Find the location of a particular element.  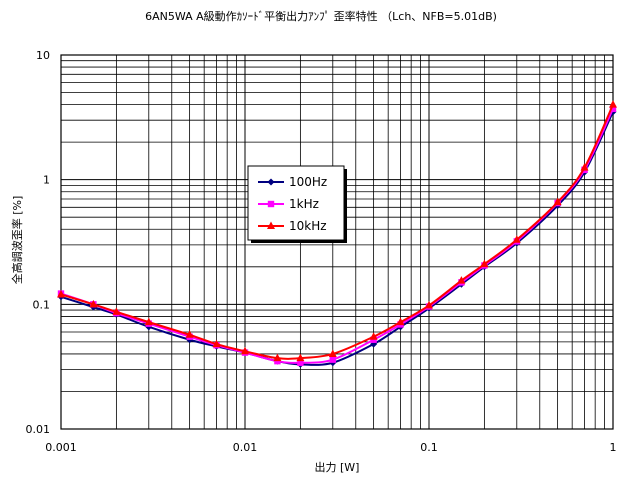

x-tick-label: 0.01 is located at coordinates (245, 447).